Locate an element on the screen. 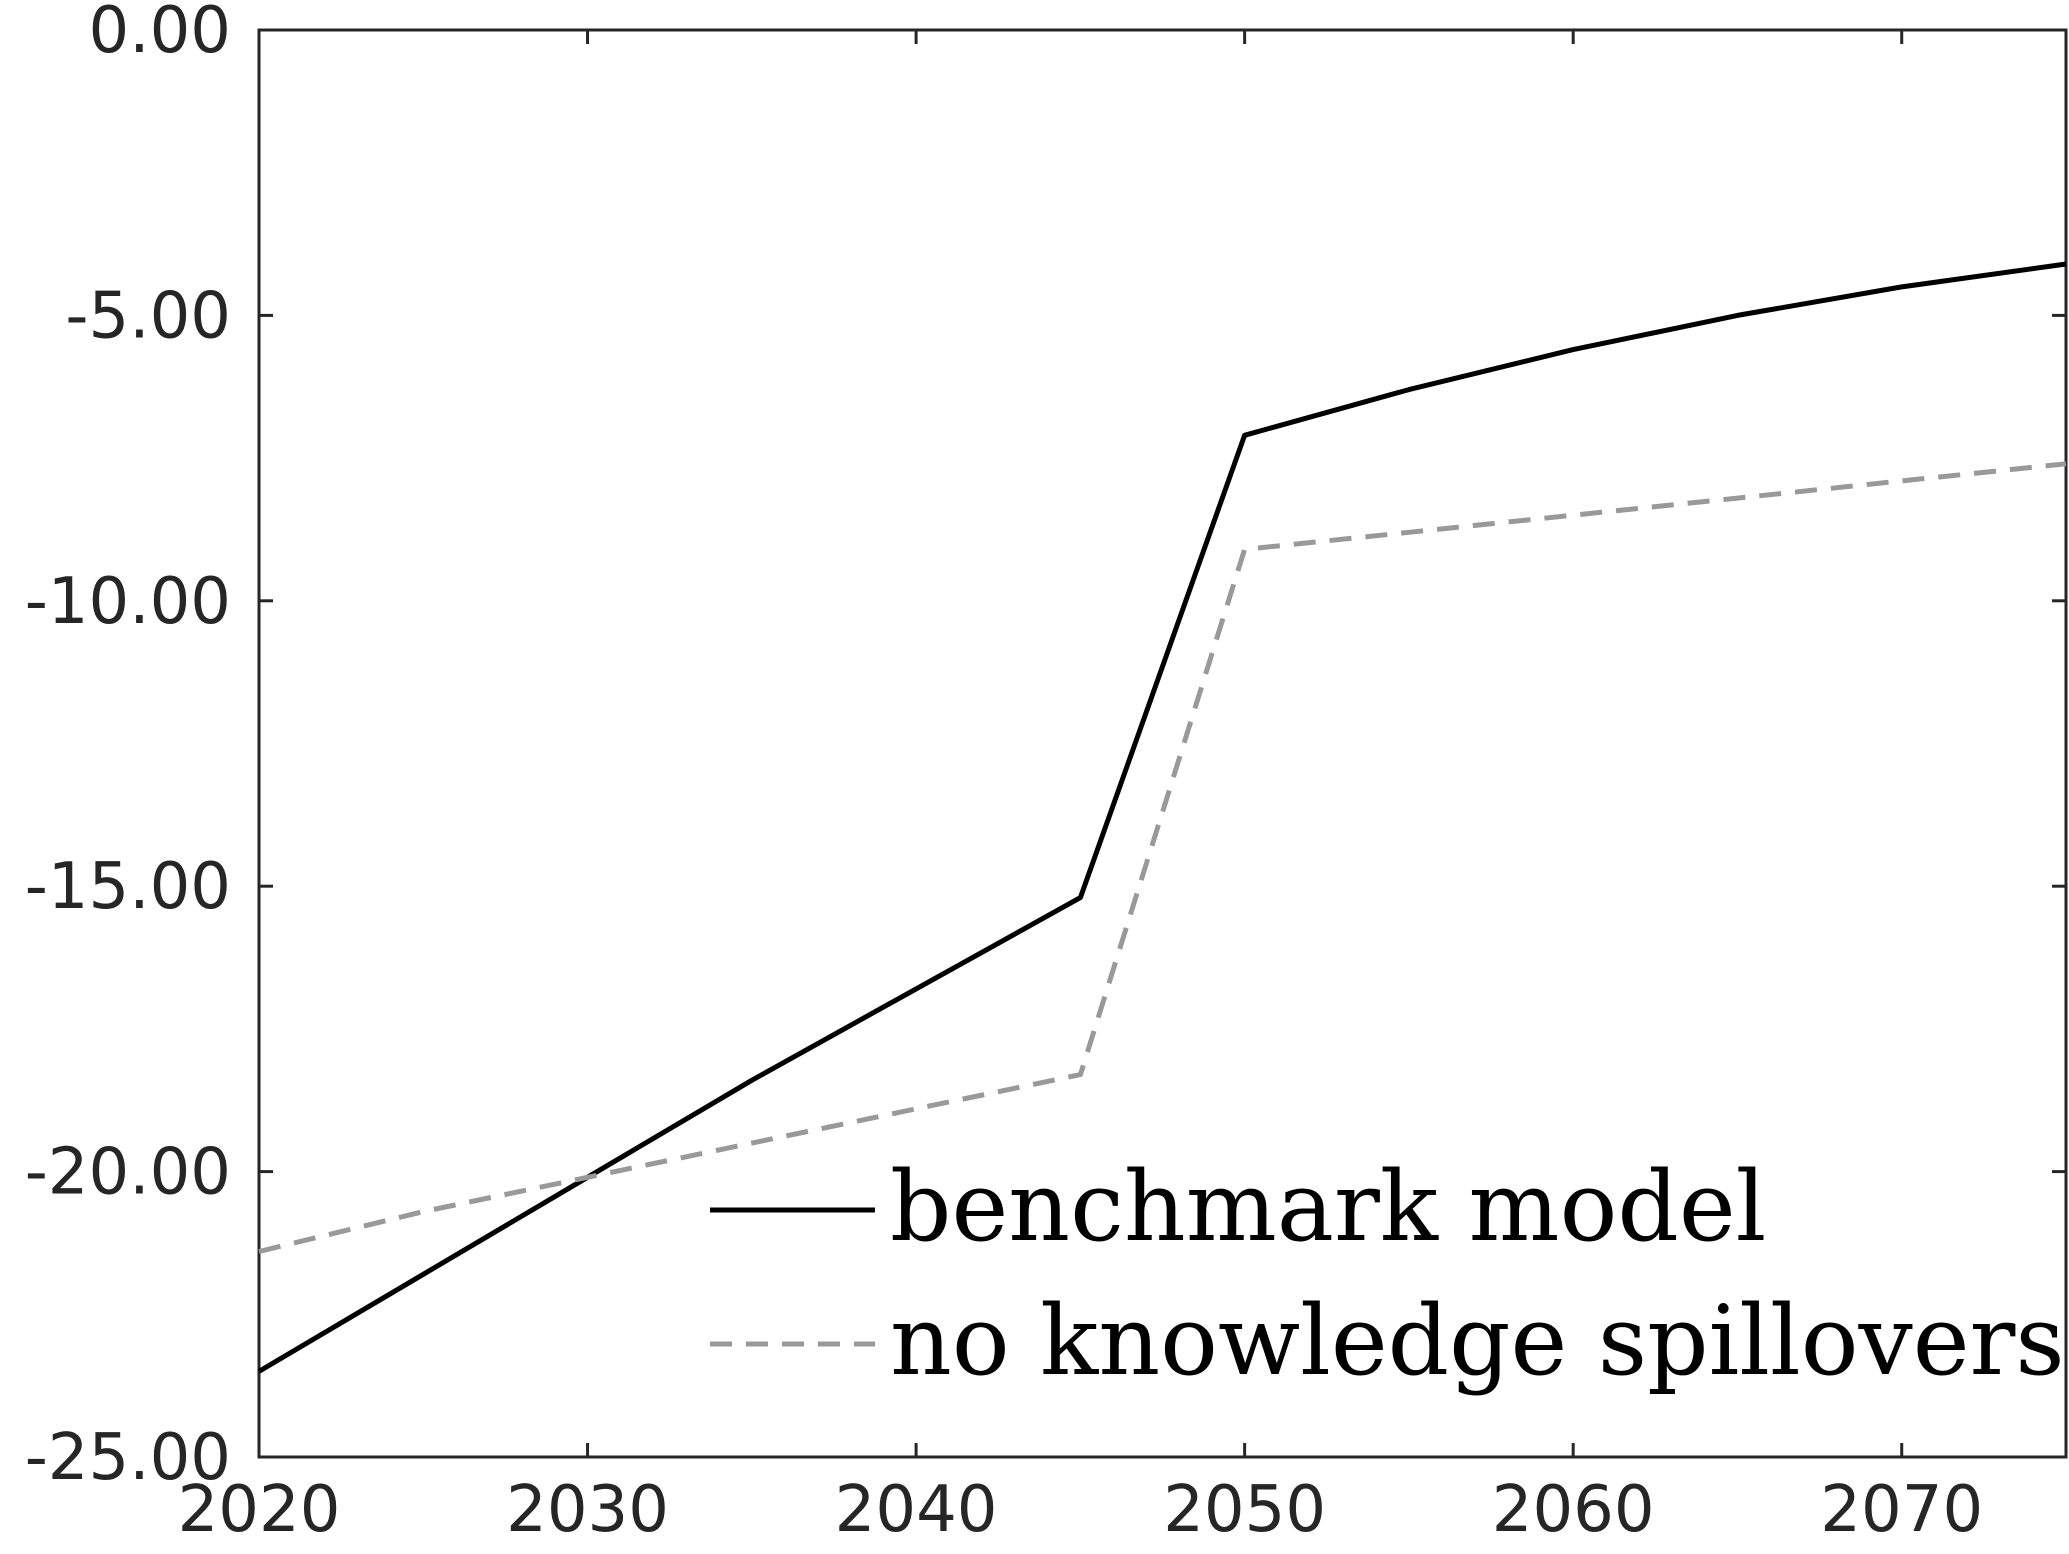  y-tick-label: -15.00 is located at coordinates (128, 887).